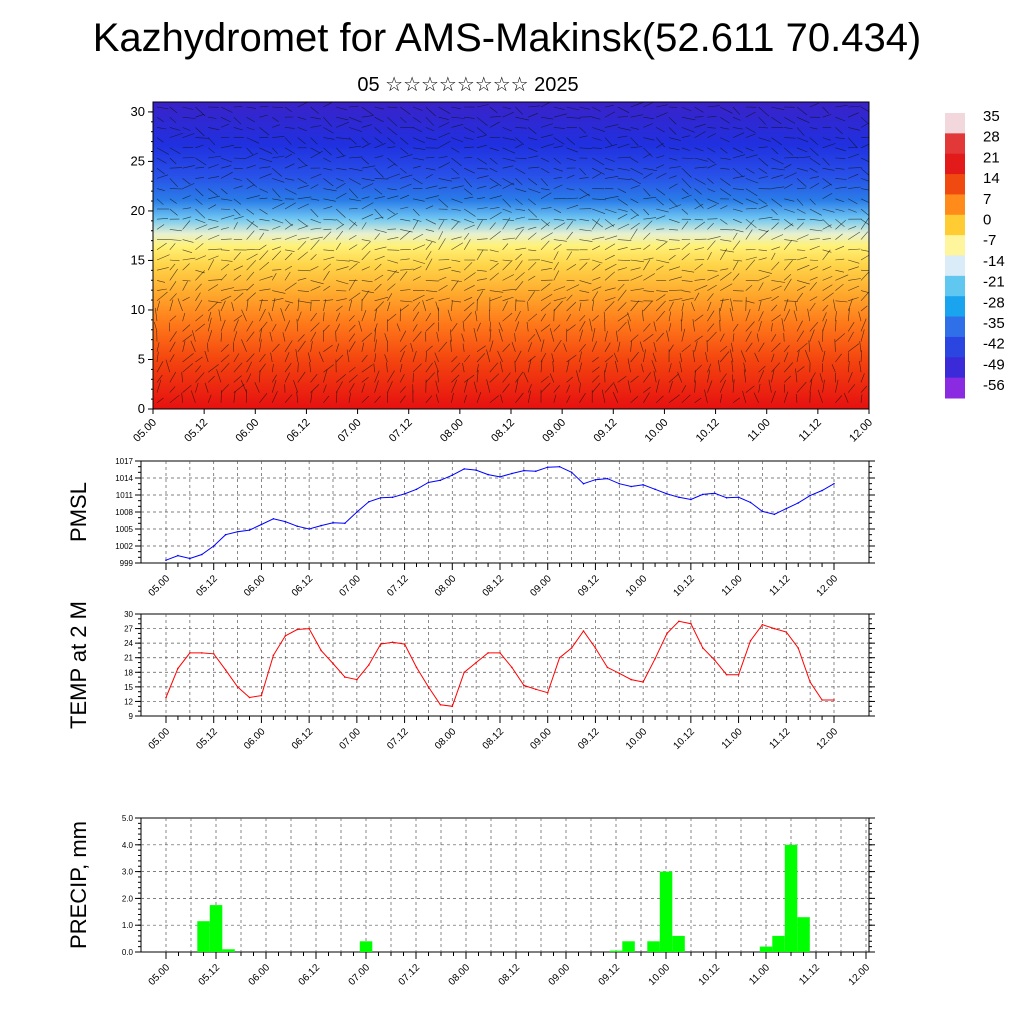  Describe the element at coordinates (994, 385) in the screenshot. I see `colorbar-label: -56` at that location.